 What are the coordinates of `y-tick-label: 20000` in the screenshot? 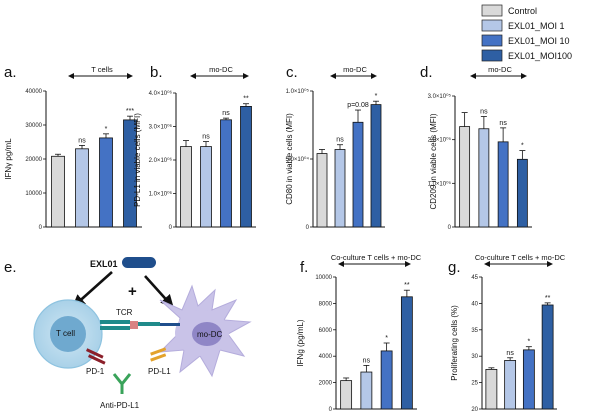 It's located at (33, 160).